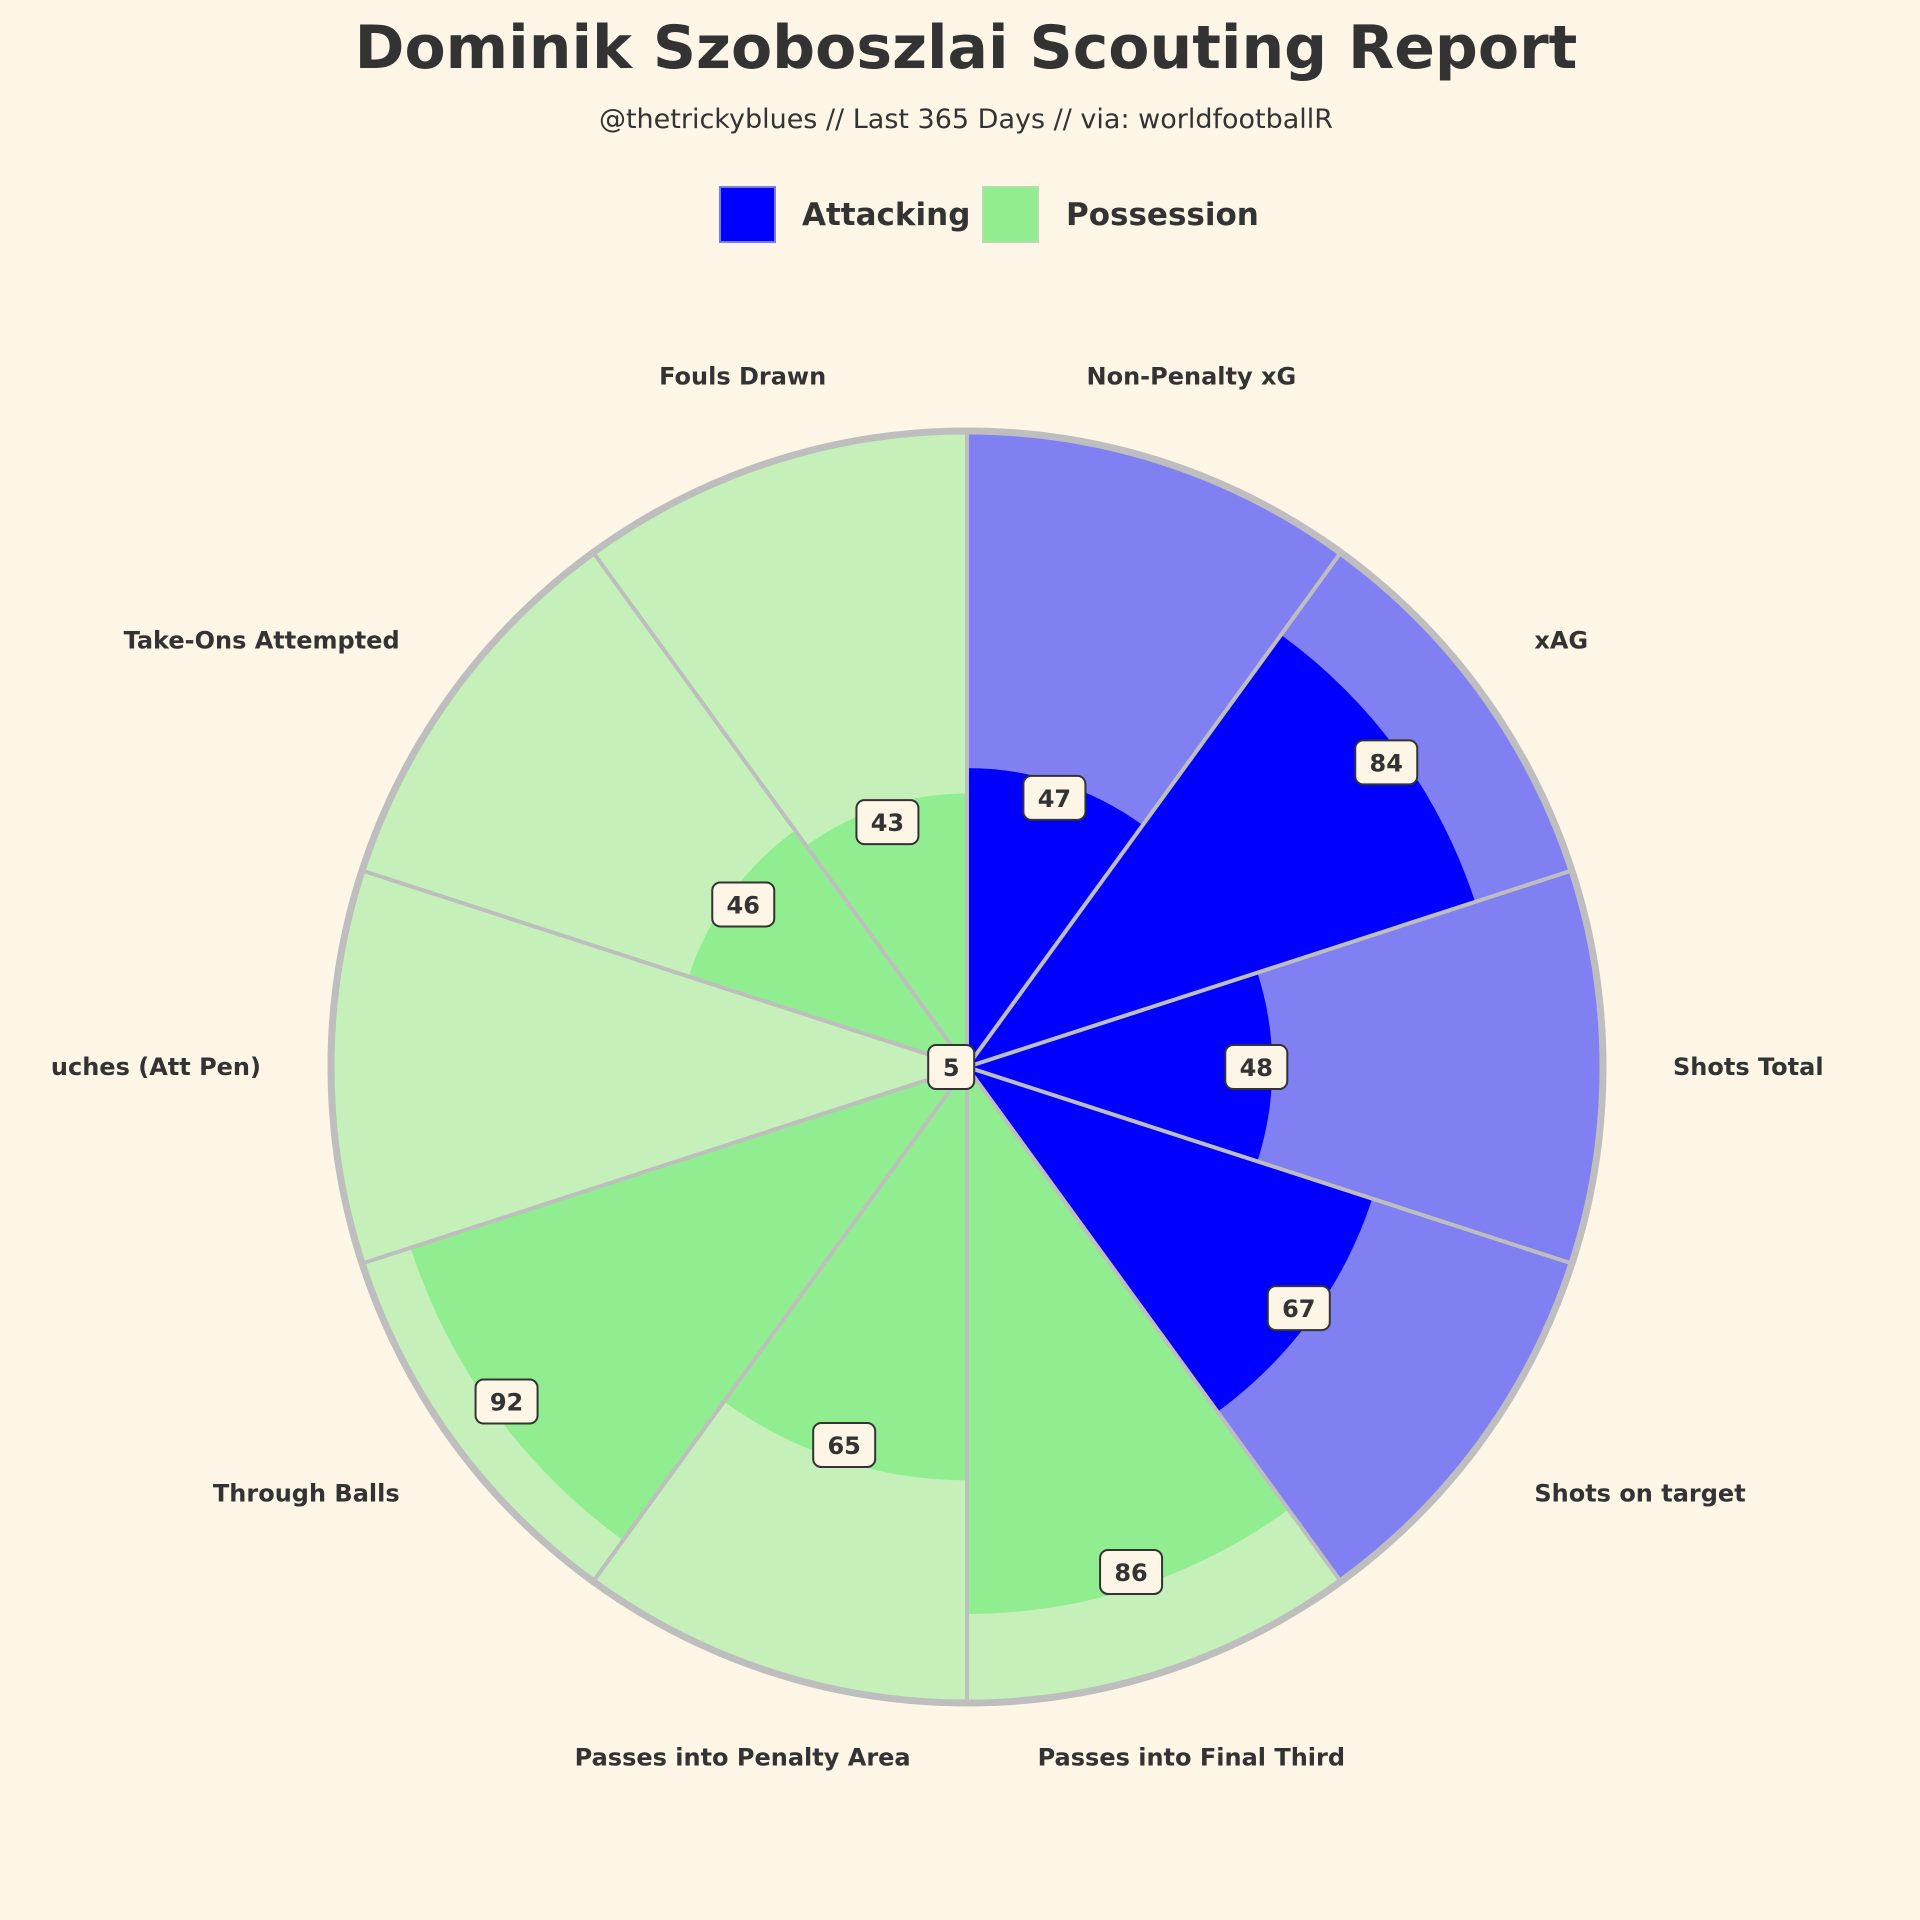  Describe the element at coordinates (1192, 377) in the screenshot. I see `param-label-non-penalty-xg: Non-Penalty xG` at that location.